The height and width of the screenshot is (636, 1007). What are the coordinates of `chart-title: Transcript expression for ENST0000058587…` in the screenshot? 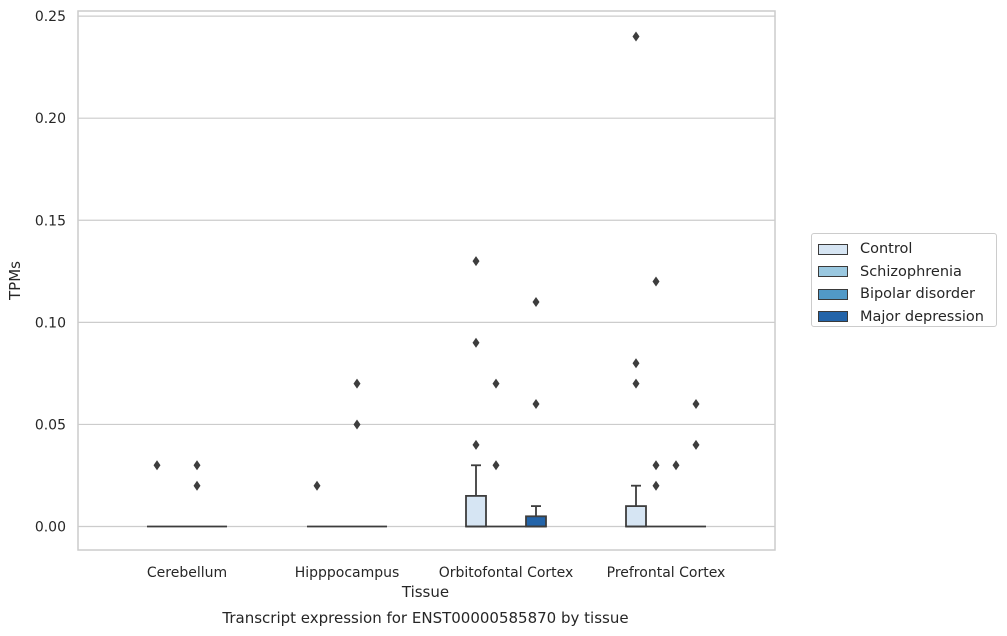 It's located at (424, 618).